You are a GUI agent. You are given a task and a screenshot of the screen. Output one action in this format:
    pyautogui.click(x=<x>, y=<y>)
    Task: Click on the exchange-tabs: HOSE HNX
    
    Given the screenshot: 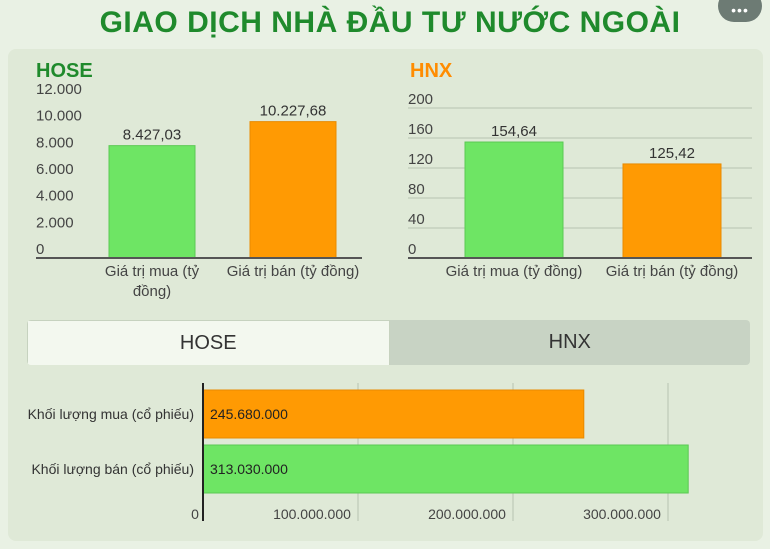 What is the action you would take?
    pyautogui.click(x=388, y=342)
    